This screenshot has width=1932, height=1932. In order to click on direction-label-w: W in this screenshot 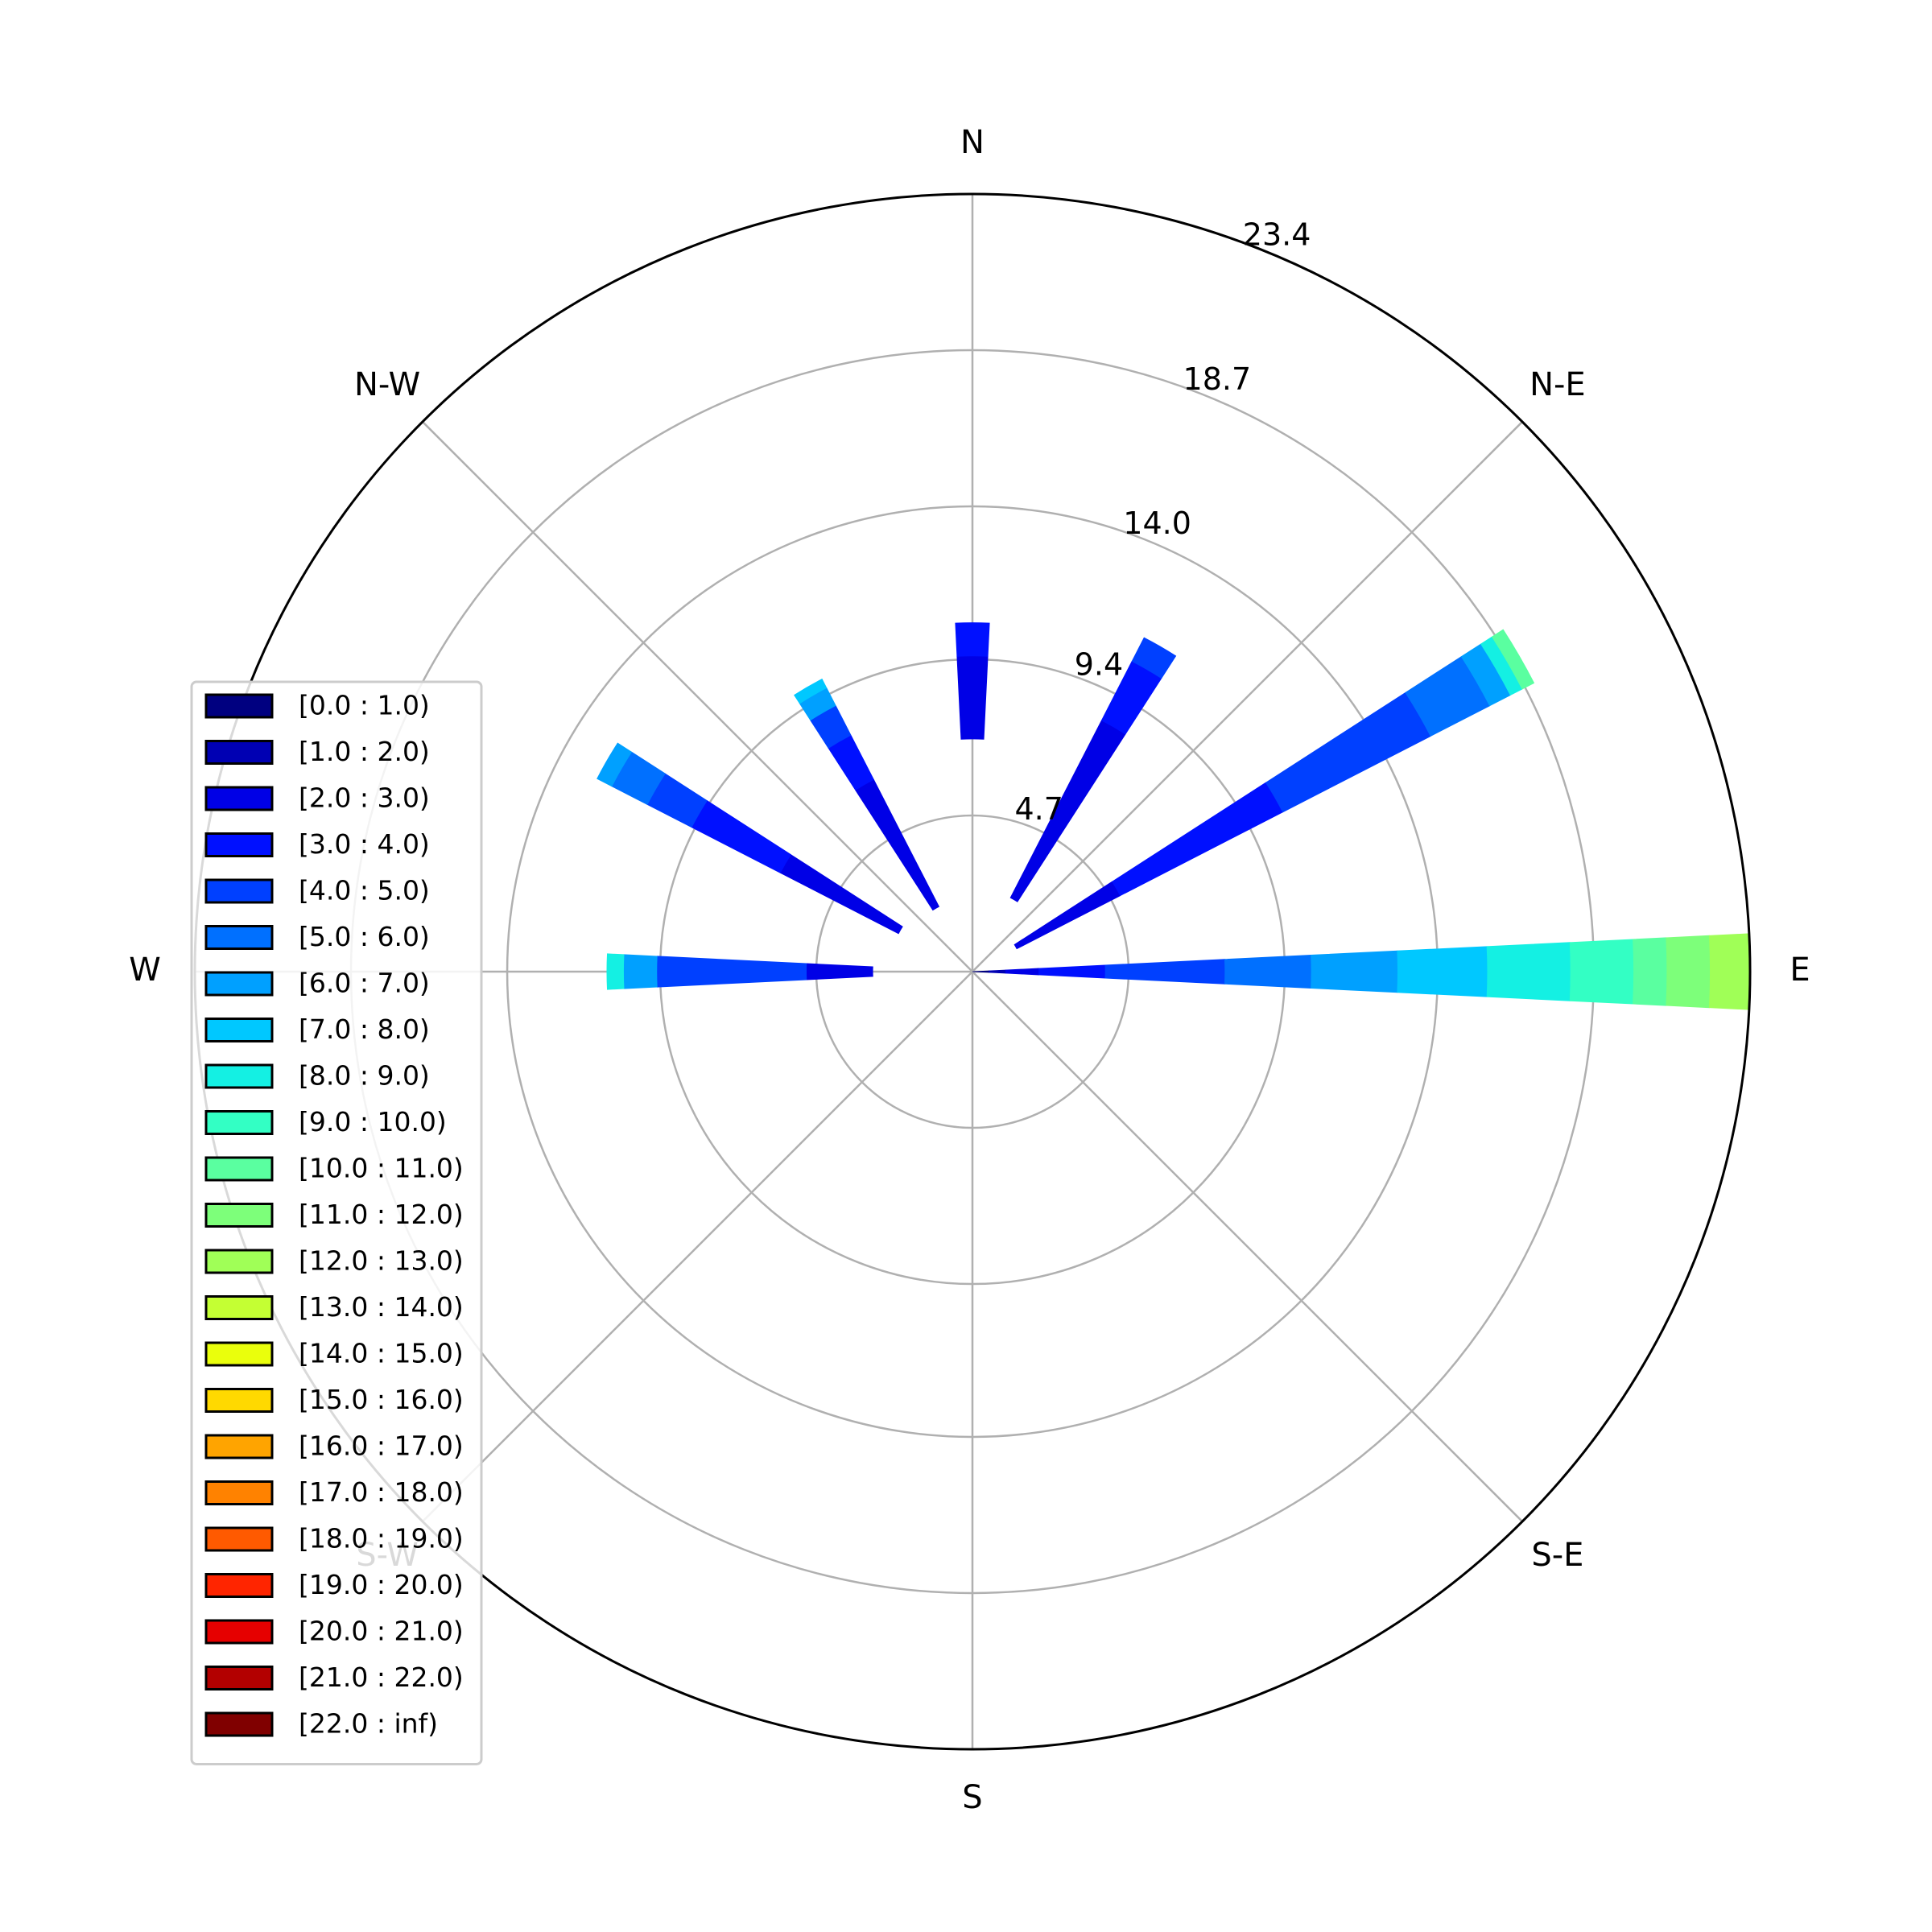, I will do `click(145, 970)`.